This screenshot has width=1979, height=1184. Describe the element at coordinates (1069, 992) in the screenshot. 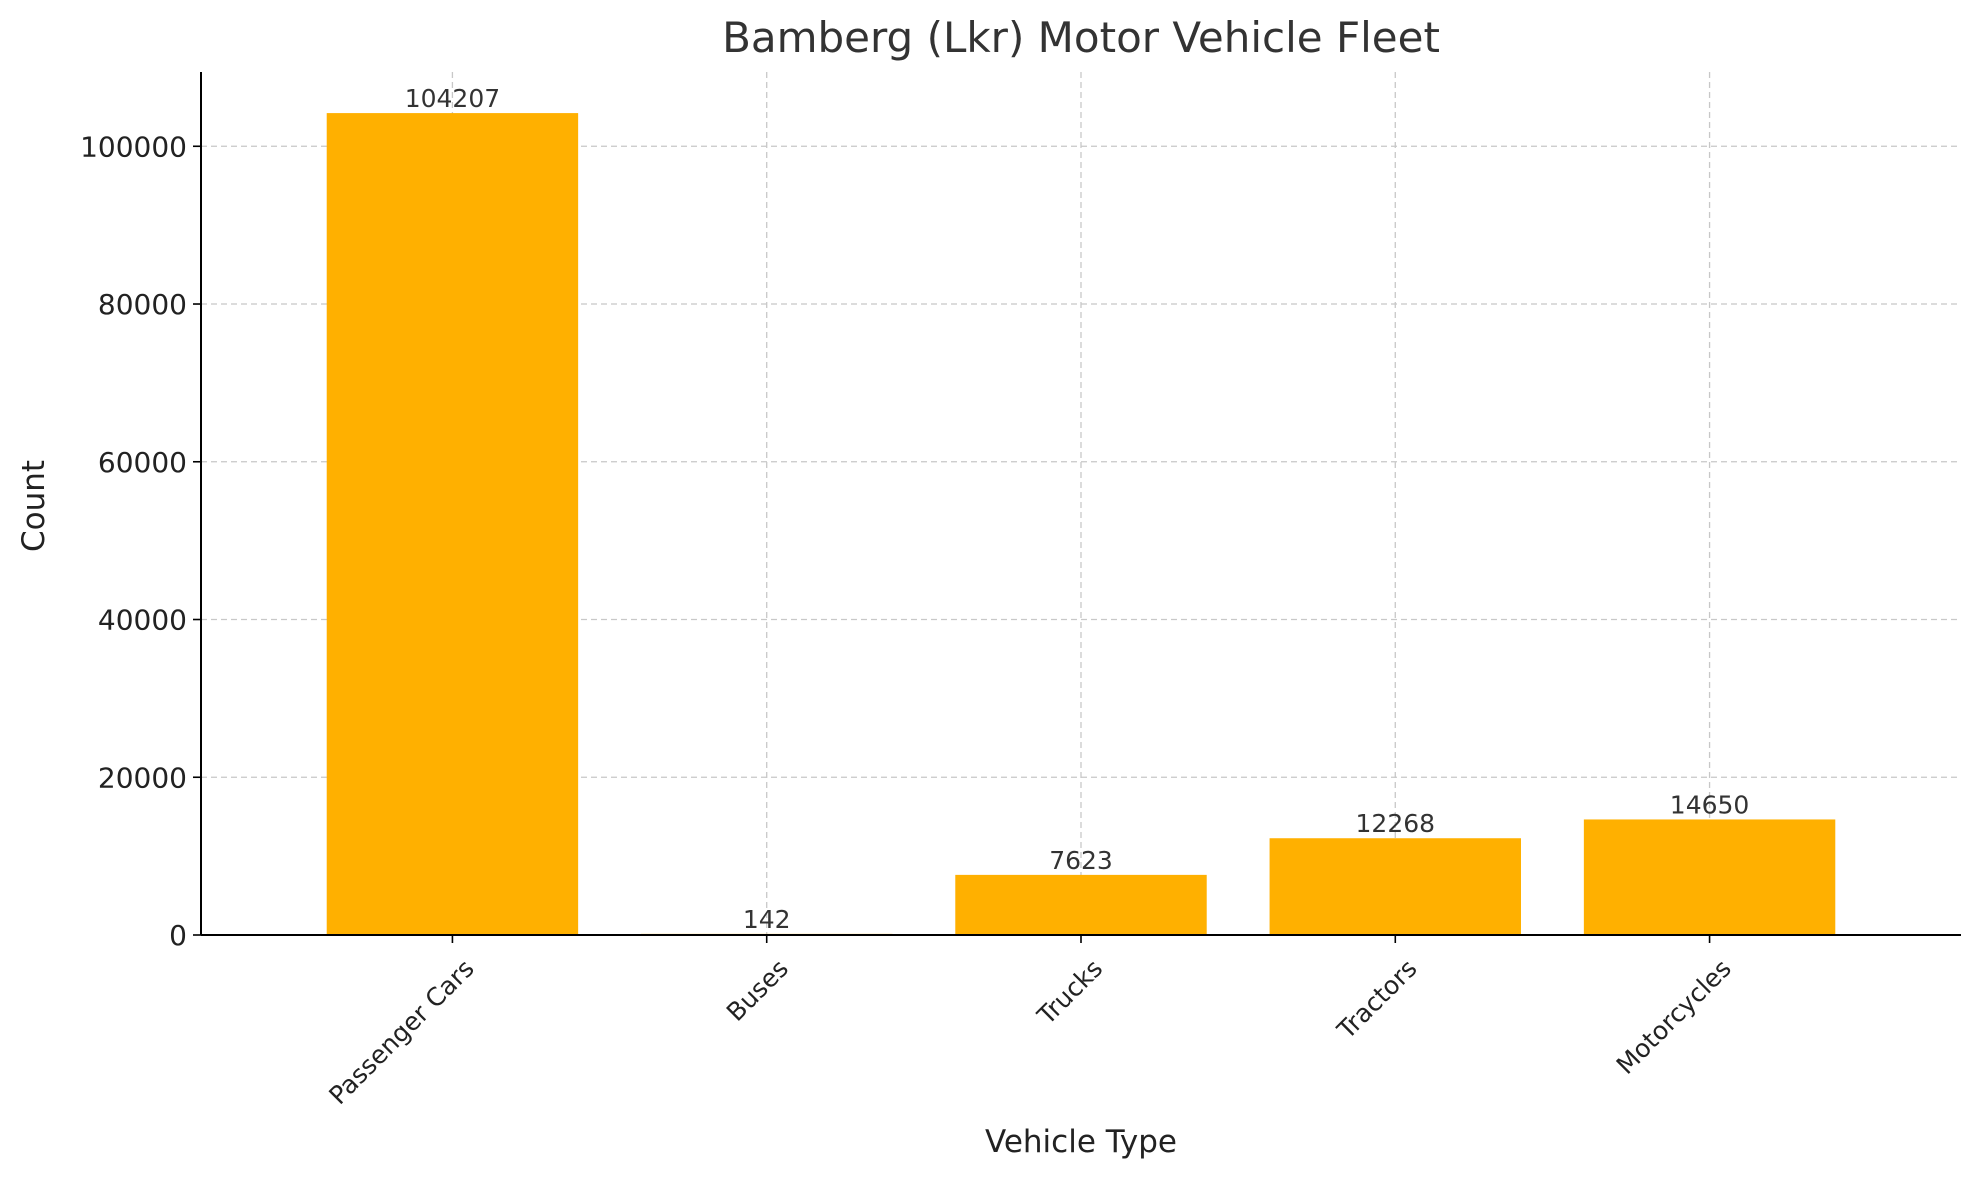

I see `x-tick-label: Trucks` at that location.